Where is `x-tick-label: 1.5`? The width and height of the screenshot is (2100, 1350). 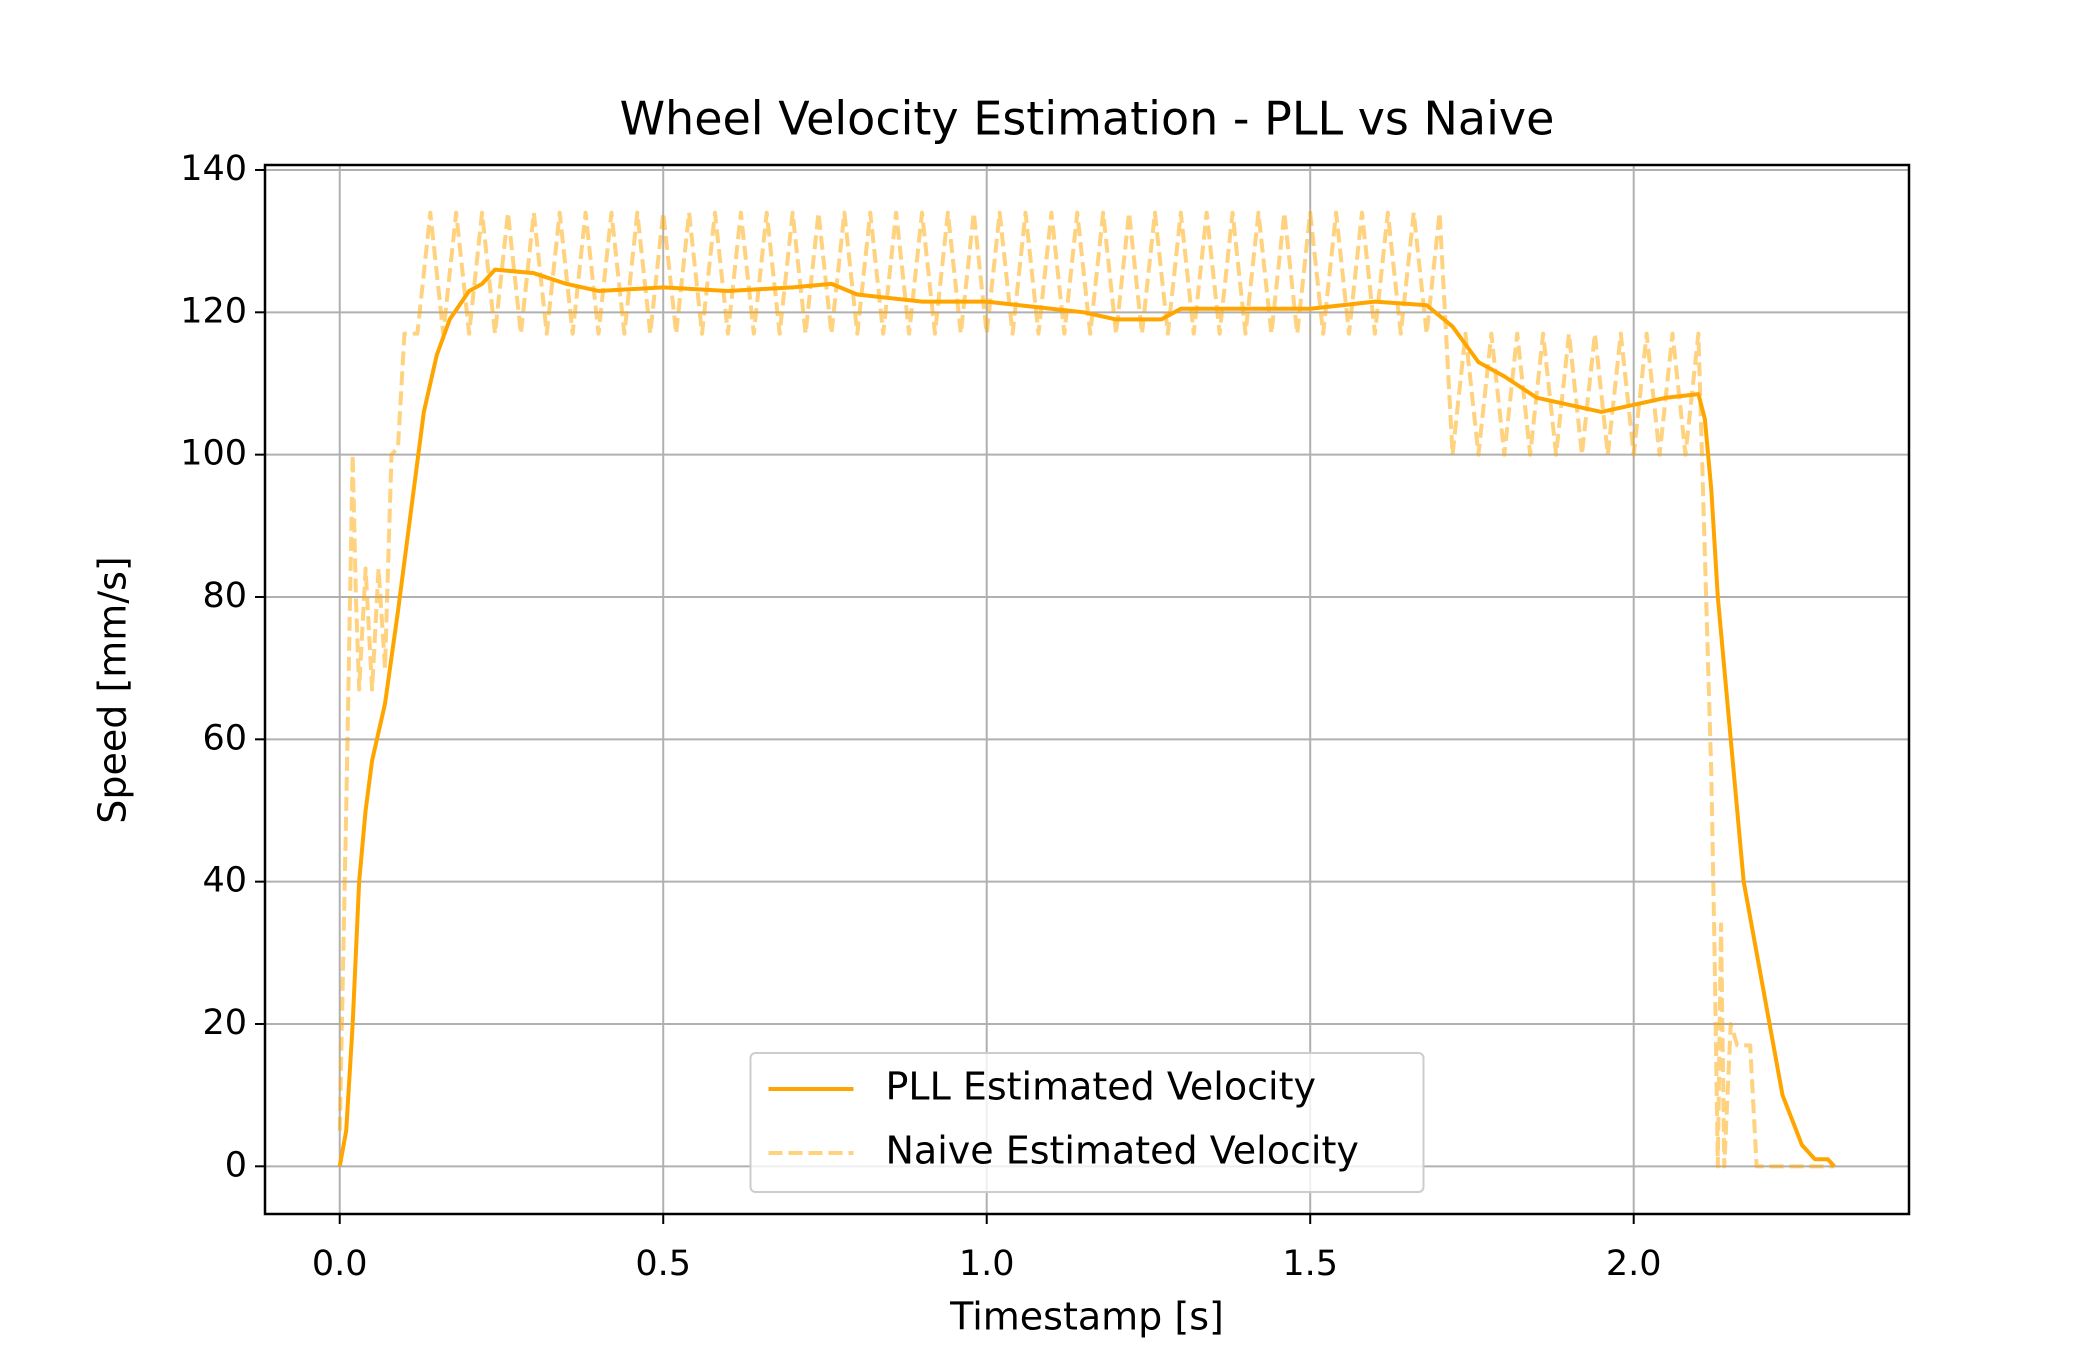
x-tick-label: 1.5 is located at coordinates (1310, 1264).